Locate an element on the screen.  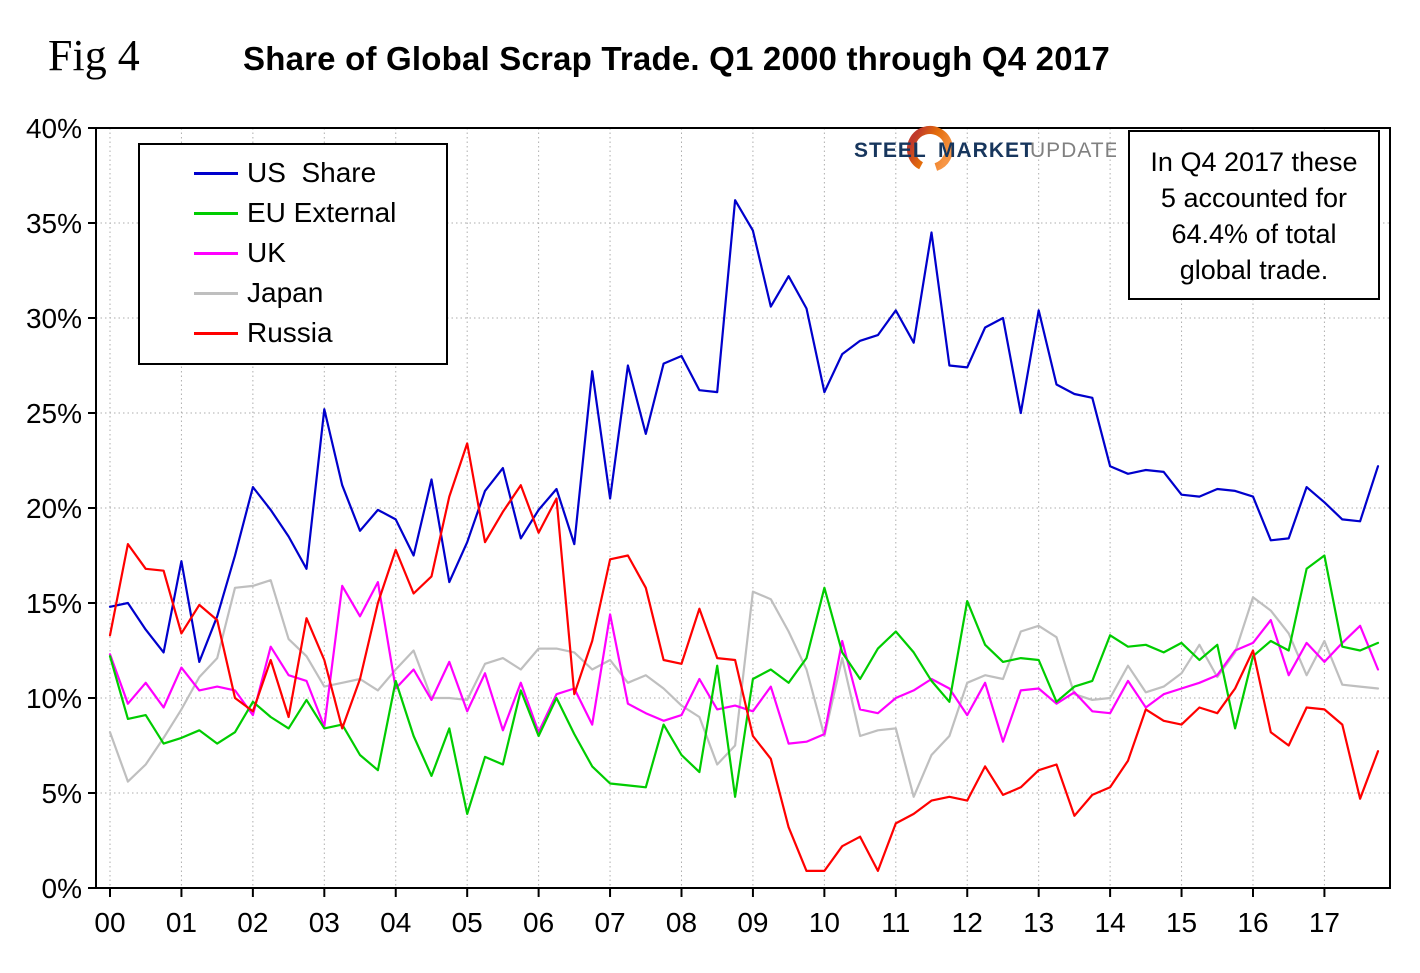
legend-line-us-share is located at coordinates (216, 173).